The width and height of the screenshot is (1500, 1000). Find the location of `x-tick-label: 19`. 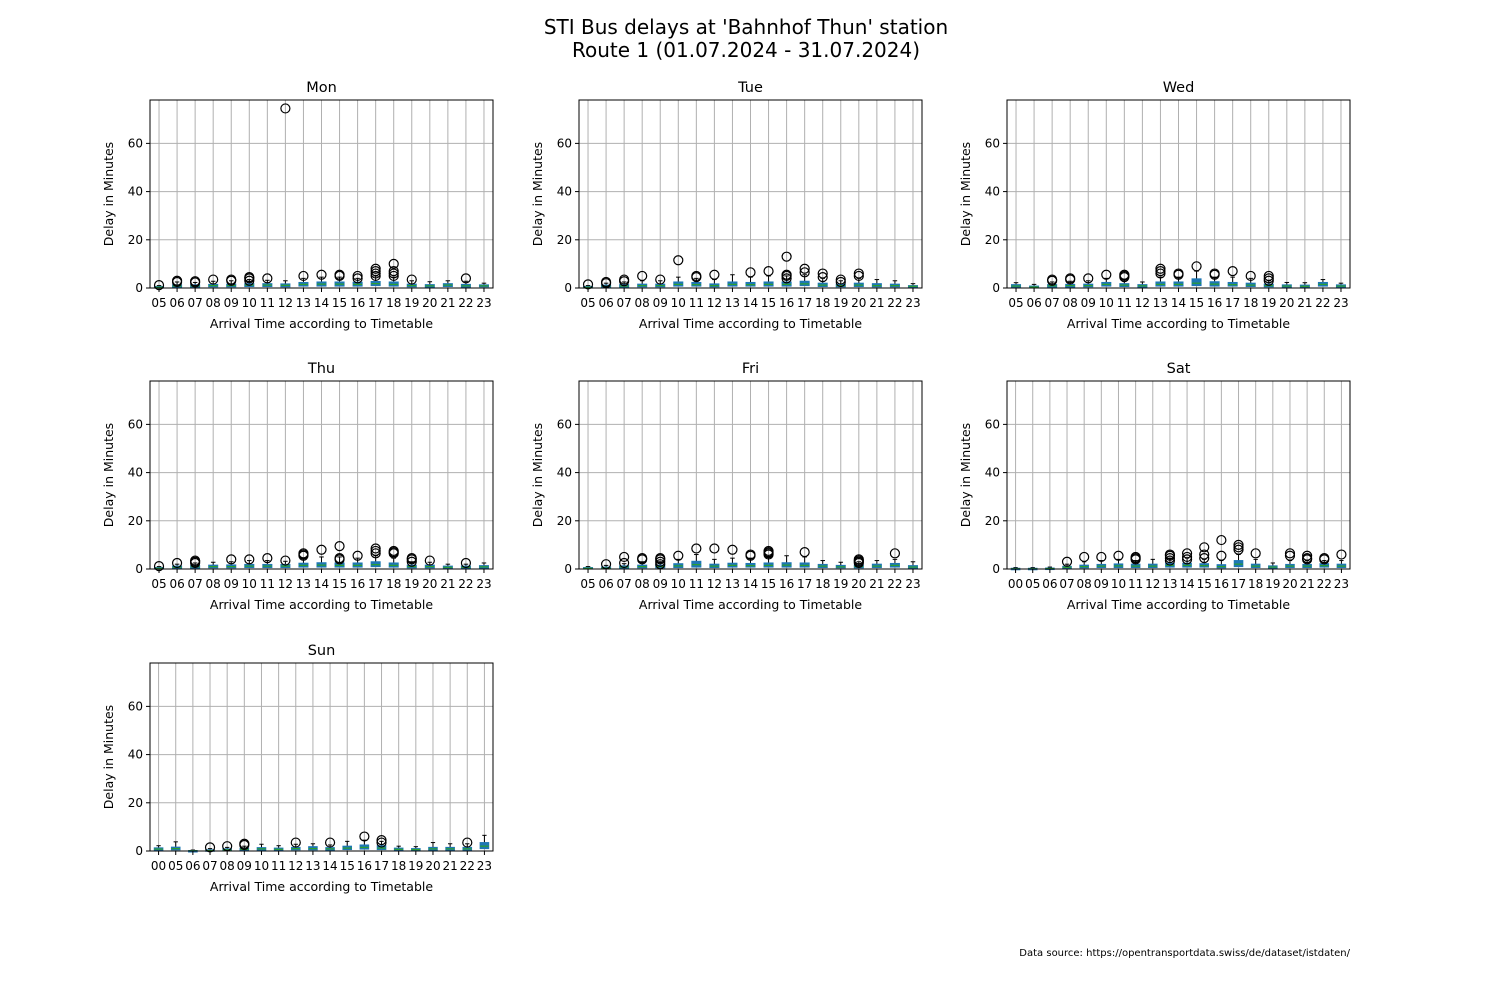

x-tick-label: 19 is located at coordinates (411, 584).